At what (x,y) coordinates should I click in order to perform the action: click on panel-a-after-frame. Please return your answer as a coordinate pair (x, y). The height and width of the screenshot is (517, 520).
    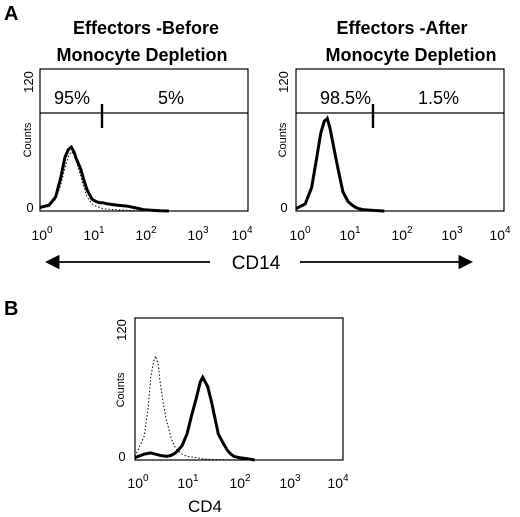
    Looking at the image, I should click on (400, 140).